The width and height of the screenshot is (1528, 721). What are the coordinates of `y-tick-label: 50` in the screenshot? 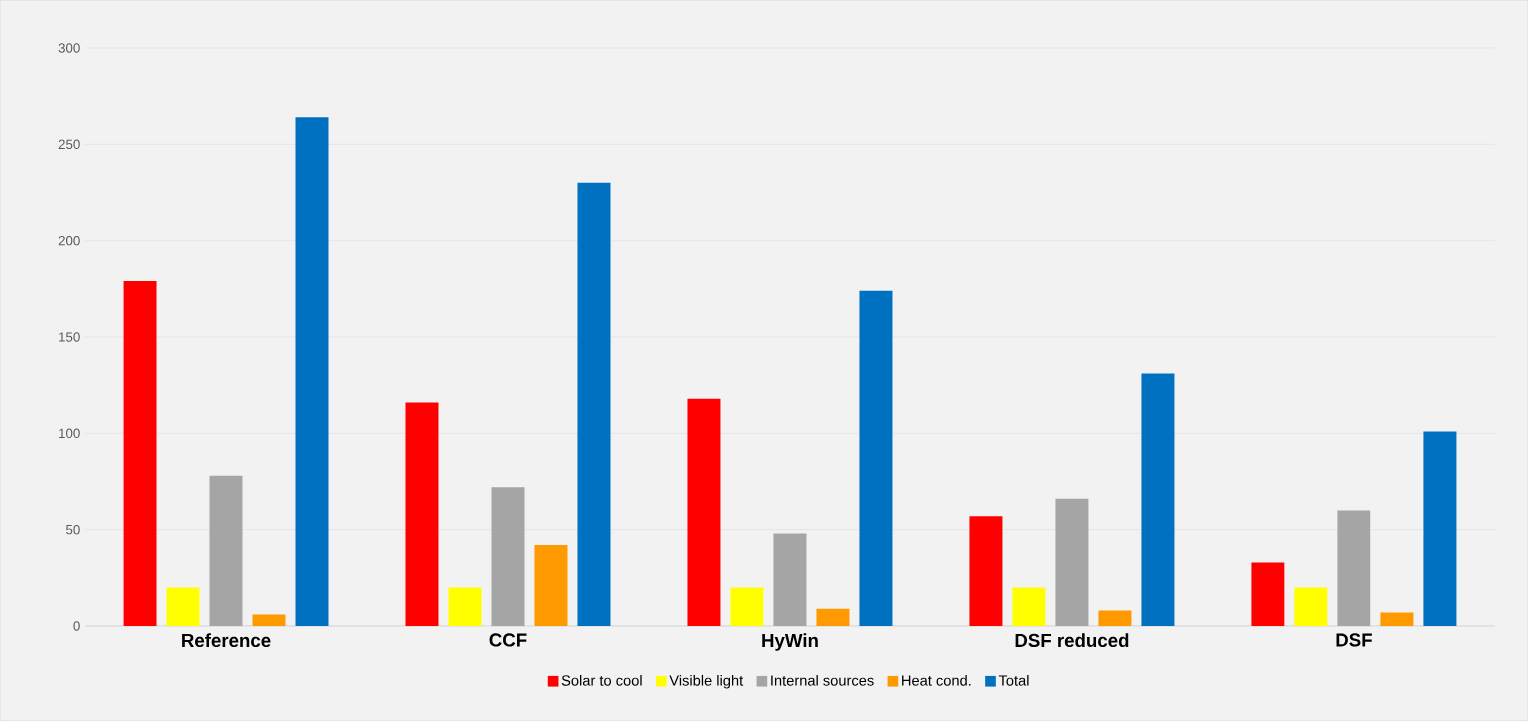 It's located at (73, 529).